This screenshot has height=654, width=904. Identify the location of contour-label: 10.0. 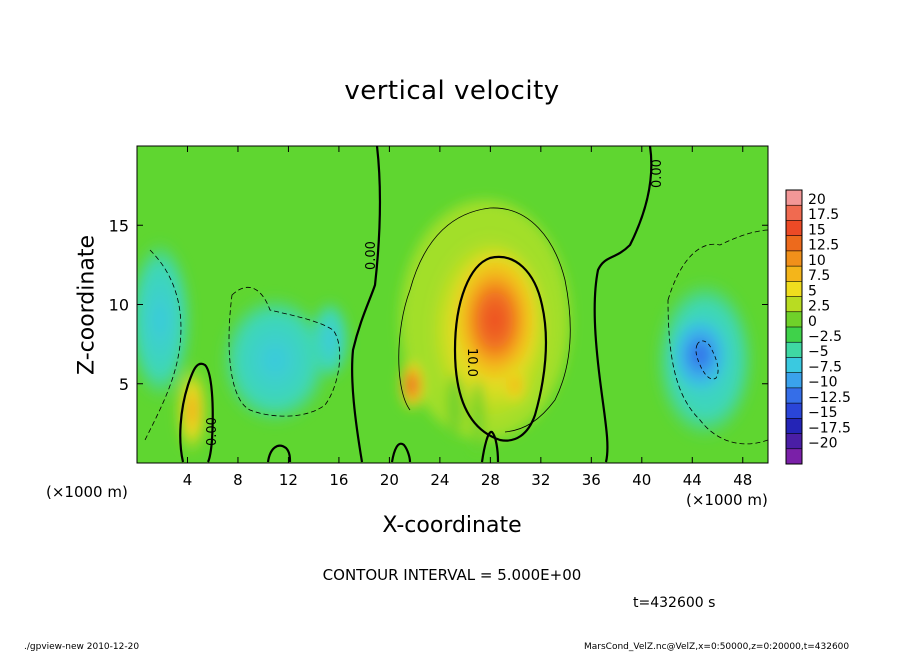
(471, 362).